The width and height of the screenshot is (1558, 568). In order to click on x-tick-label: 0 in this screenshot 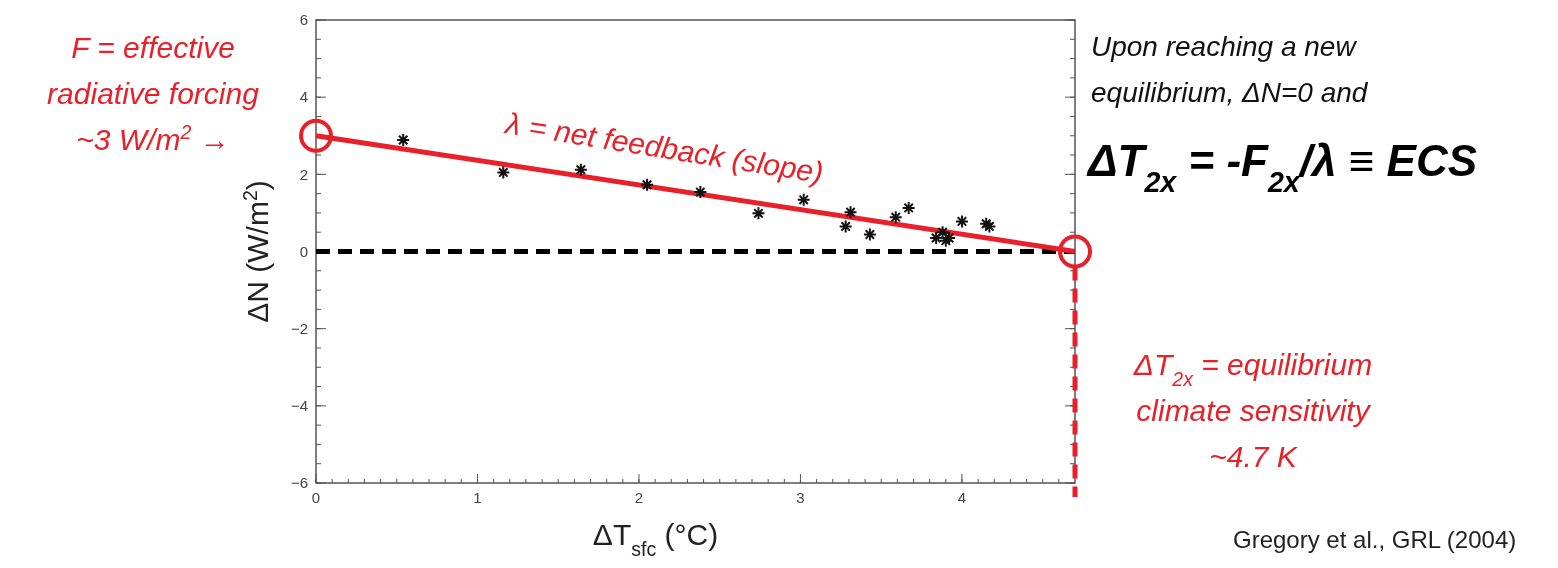, I will do `click(316, 497)`.